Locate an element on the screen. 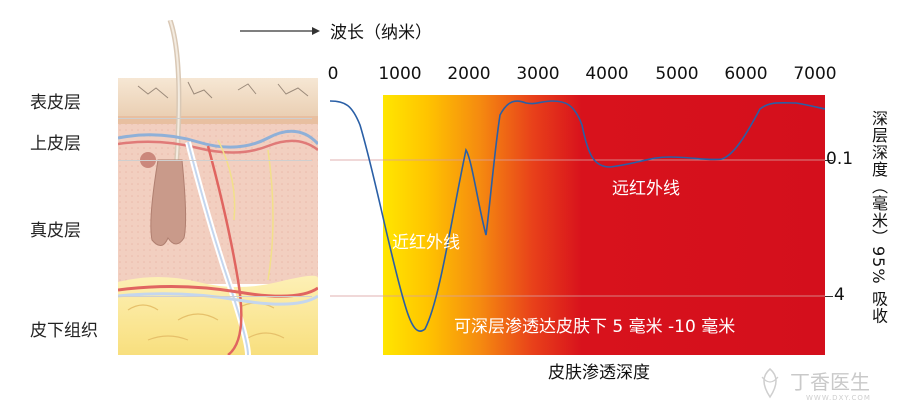 The height and width of the screenshot is (412, 900). right-tick-label: 4 is located at coordinates (839, 295).